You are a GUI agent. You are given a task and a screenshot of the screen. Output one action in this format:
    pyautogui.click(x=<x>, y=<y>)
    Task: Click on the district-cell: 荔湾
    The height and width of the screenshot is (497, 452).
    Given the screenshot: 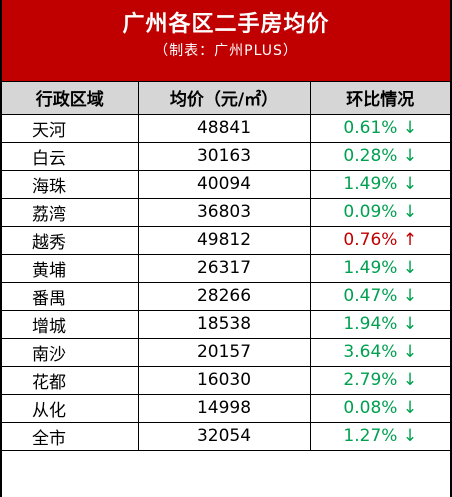 What is the action you would take?
    pyautogui.click(x=70, y=212)
    